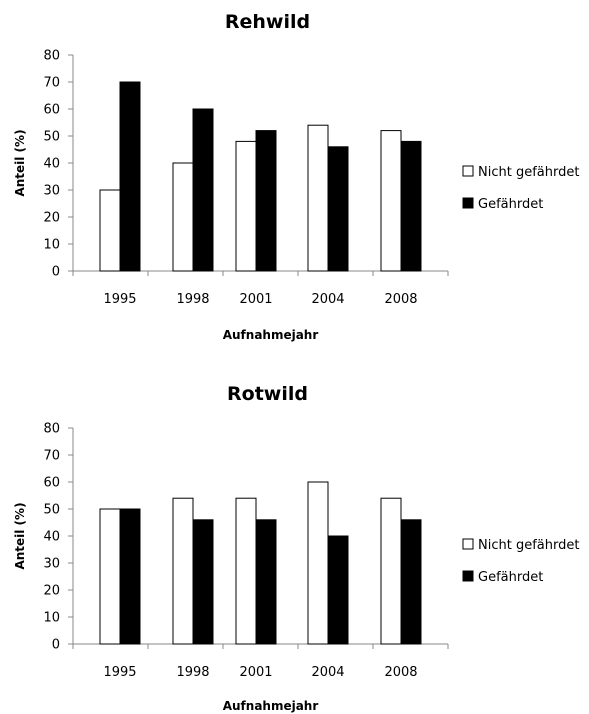 This screenshot has height=714, width=589. Describe the element at coordinates (267, 394) in the screenshot. I see `chart-title: Rotwild` at that location.